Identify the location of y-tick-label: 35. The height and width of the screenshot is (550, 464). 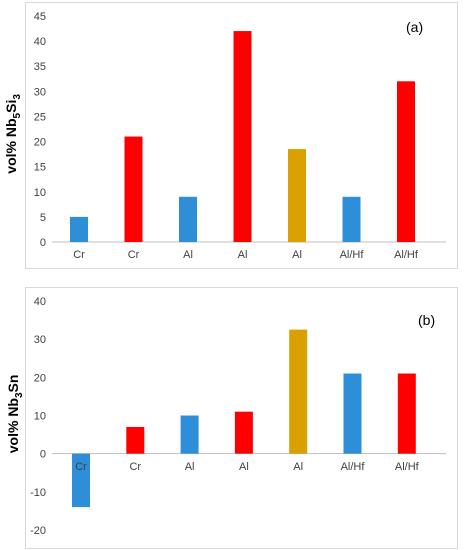
(40, 67).